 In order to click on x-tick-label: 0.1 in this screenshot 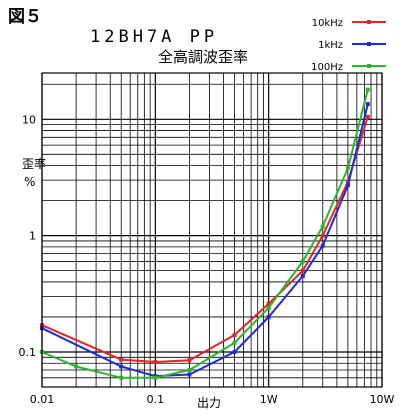, I will do `click(156, 399)`.